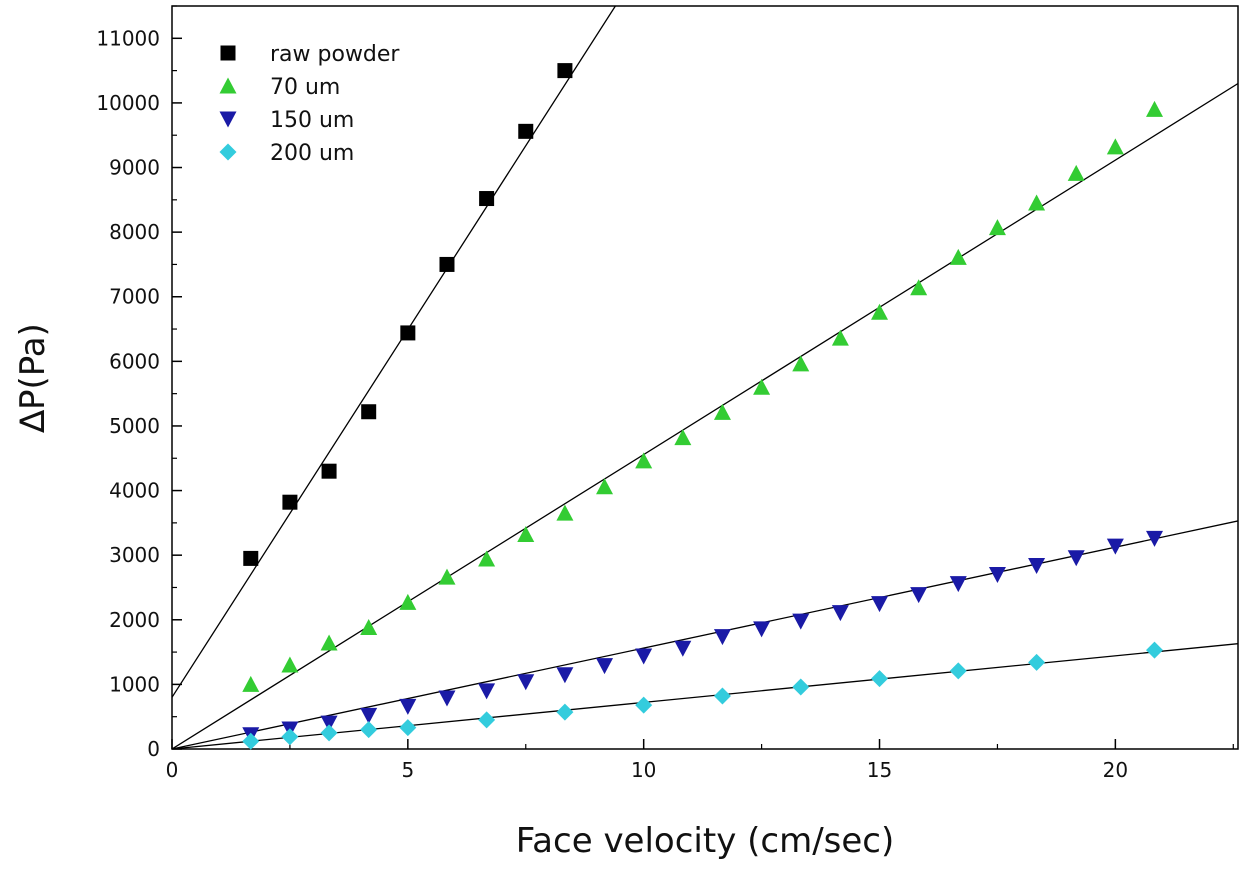 The width and height of the screenshot is (1260, 873). I want to click on y-axis-title: ∆P(Pa), so click(33, 378).